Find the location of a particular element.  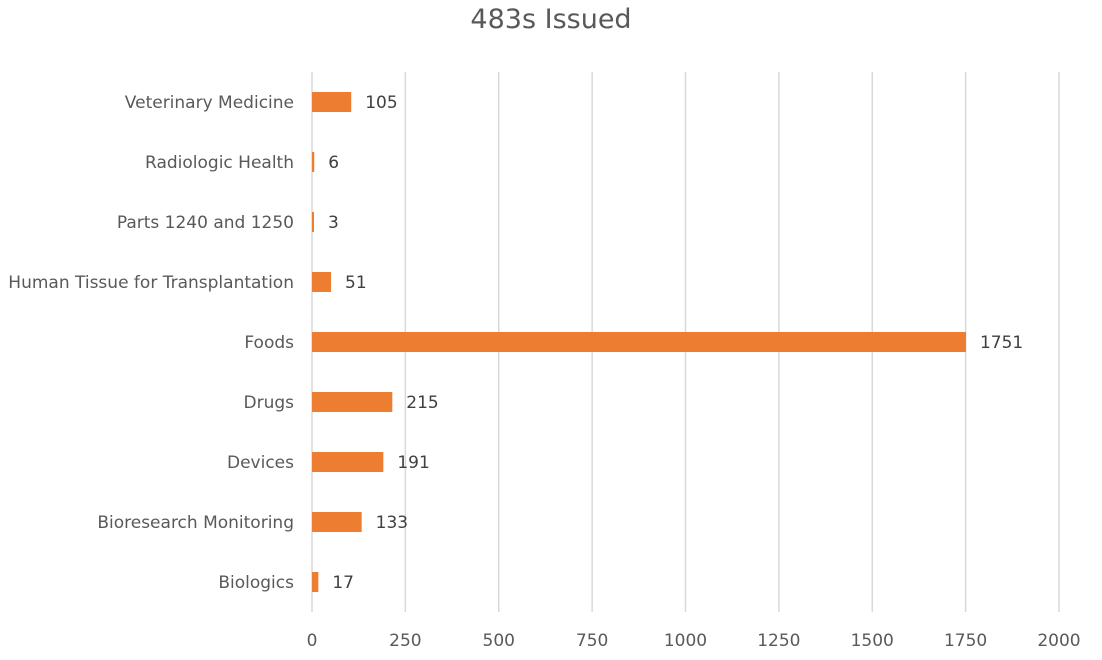

data-label: 215 is located at coordinates (422, 403).